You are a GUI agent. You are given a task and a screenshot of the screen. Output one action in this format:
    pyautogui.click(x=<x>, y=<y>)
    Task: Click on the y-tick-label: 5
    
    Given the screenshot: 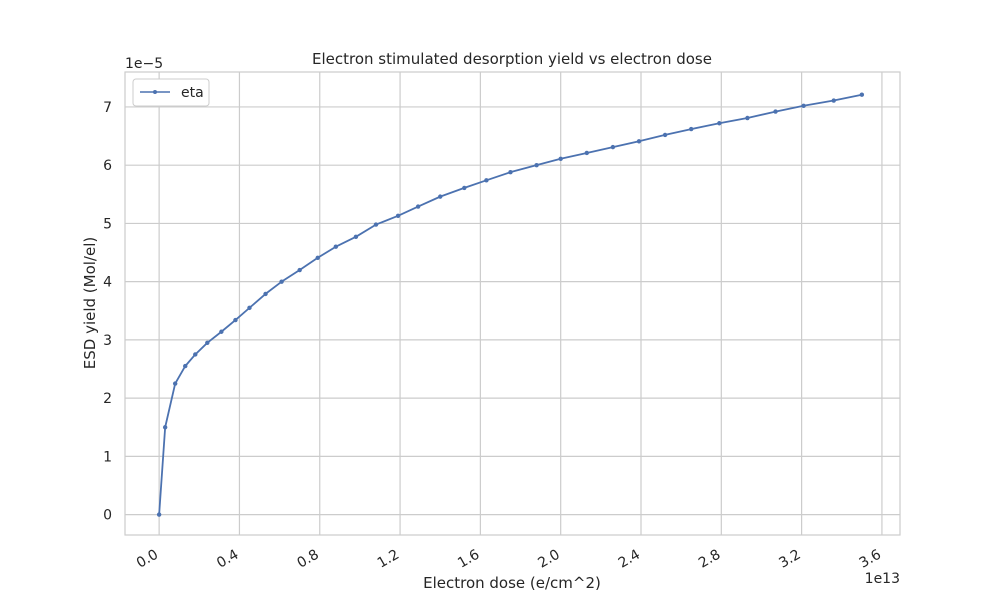 What is the action you would take?
    pyautogui.click(x=107, y=224)
    